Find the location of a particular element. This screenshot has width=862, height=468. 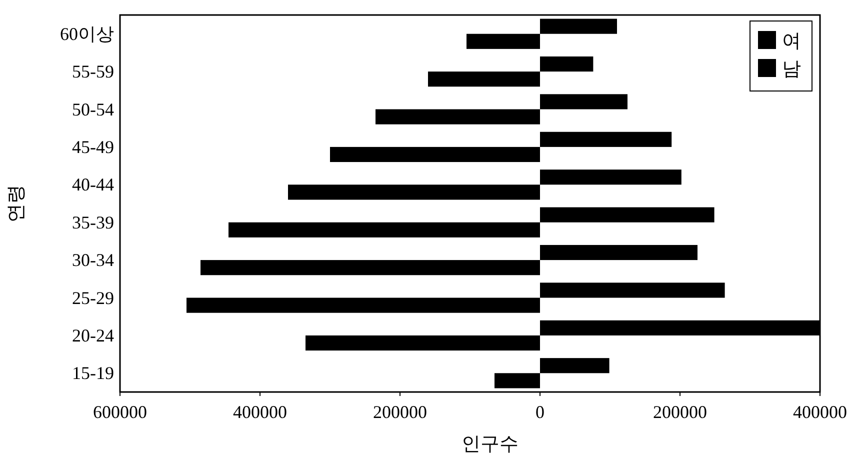

y-tick-label: 40-44 is located at coordinates (93, 184).